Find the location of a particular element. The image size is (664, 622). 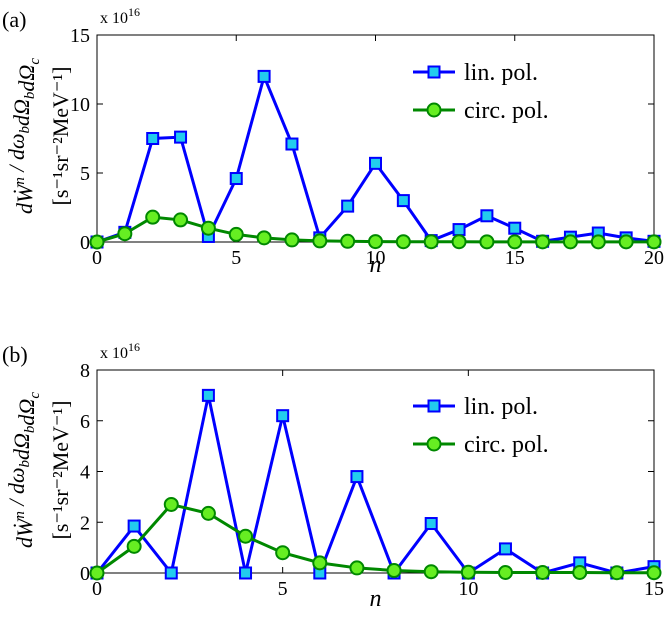

y-tick-label: 6 is located at coordinates (85, 422).